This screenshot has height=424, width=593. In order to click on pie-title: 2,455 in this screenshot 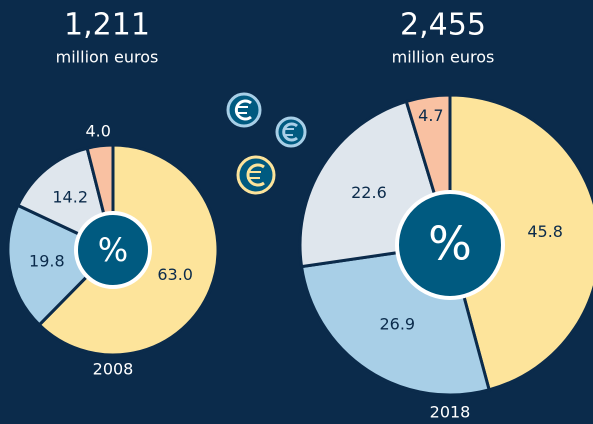, I will do `click(443, 25)`.